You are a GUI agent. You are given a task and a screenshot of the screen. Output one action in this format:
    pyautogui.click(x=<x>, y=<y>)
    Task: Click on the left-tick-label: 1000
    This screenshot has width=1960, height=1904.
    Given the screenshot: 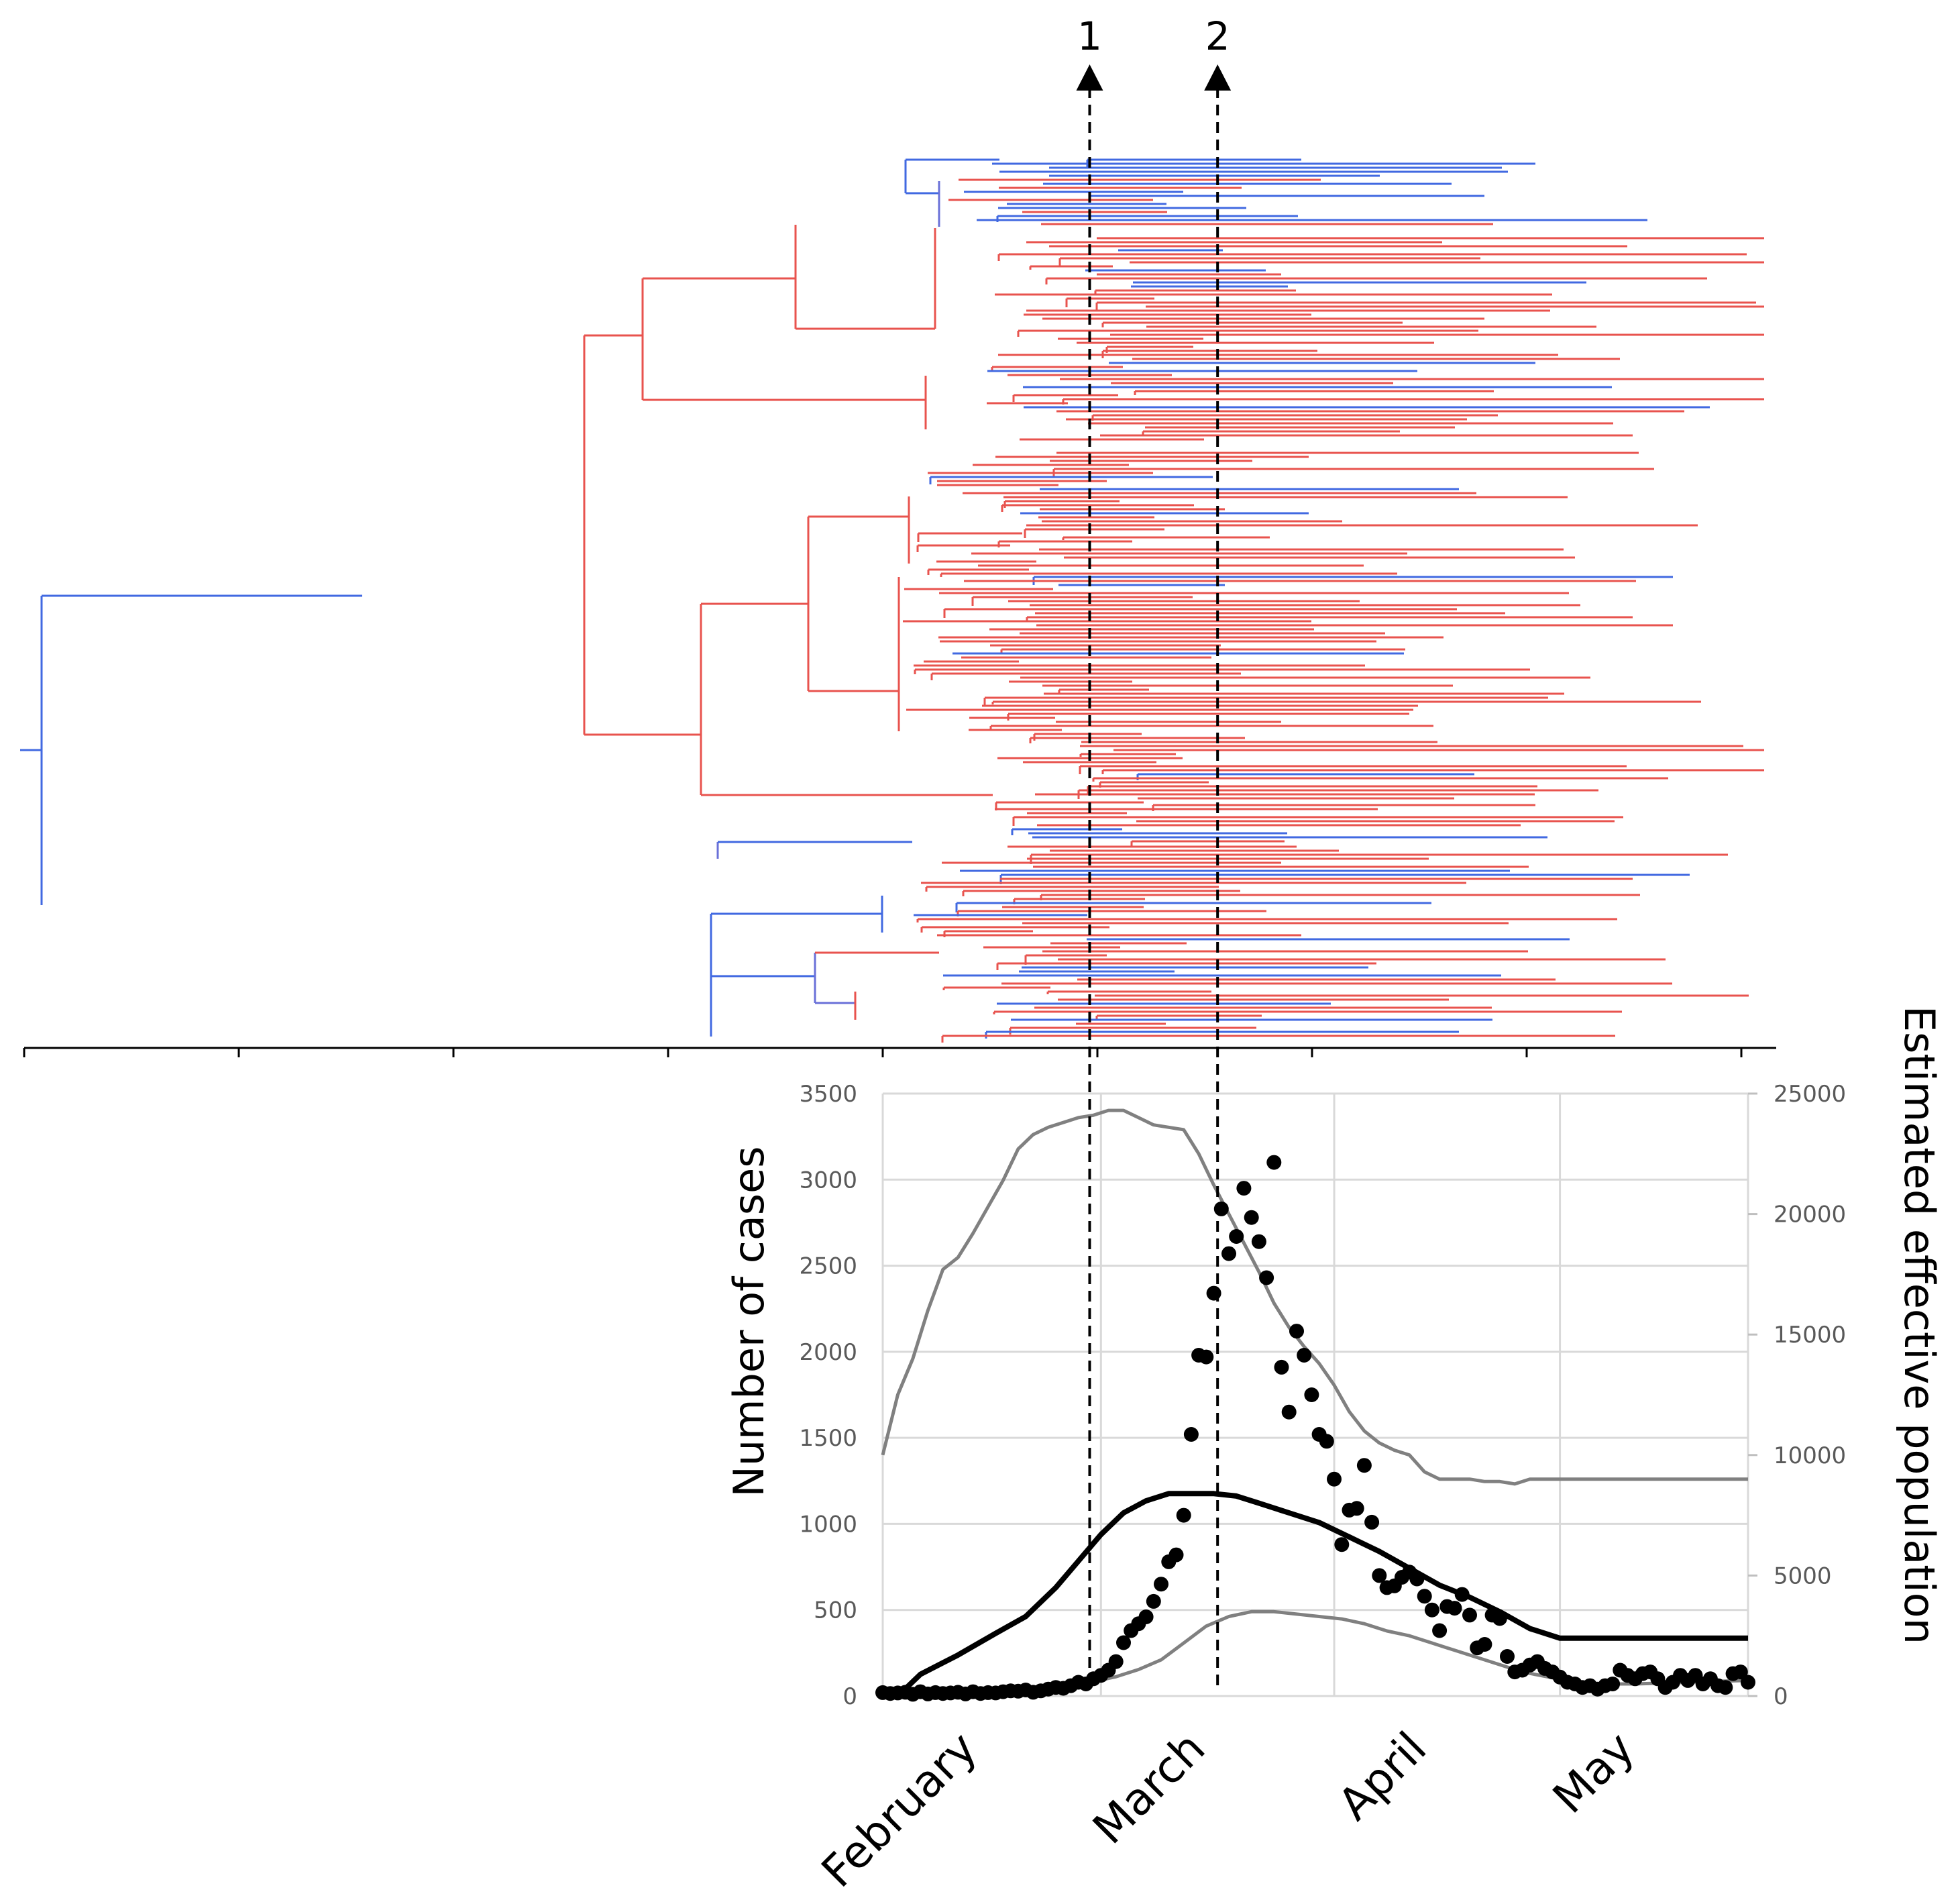 What is the action you would take?
    pyautogui.click(x=828, y=1524)
    